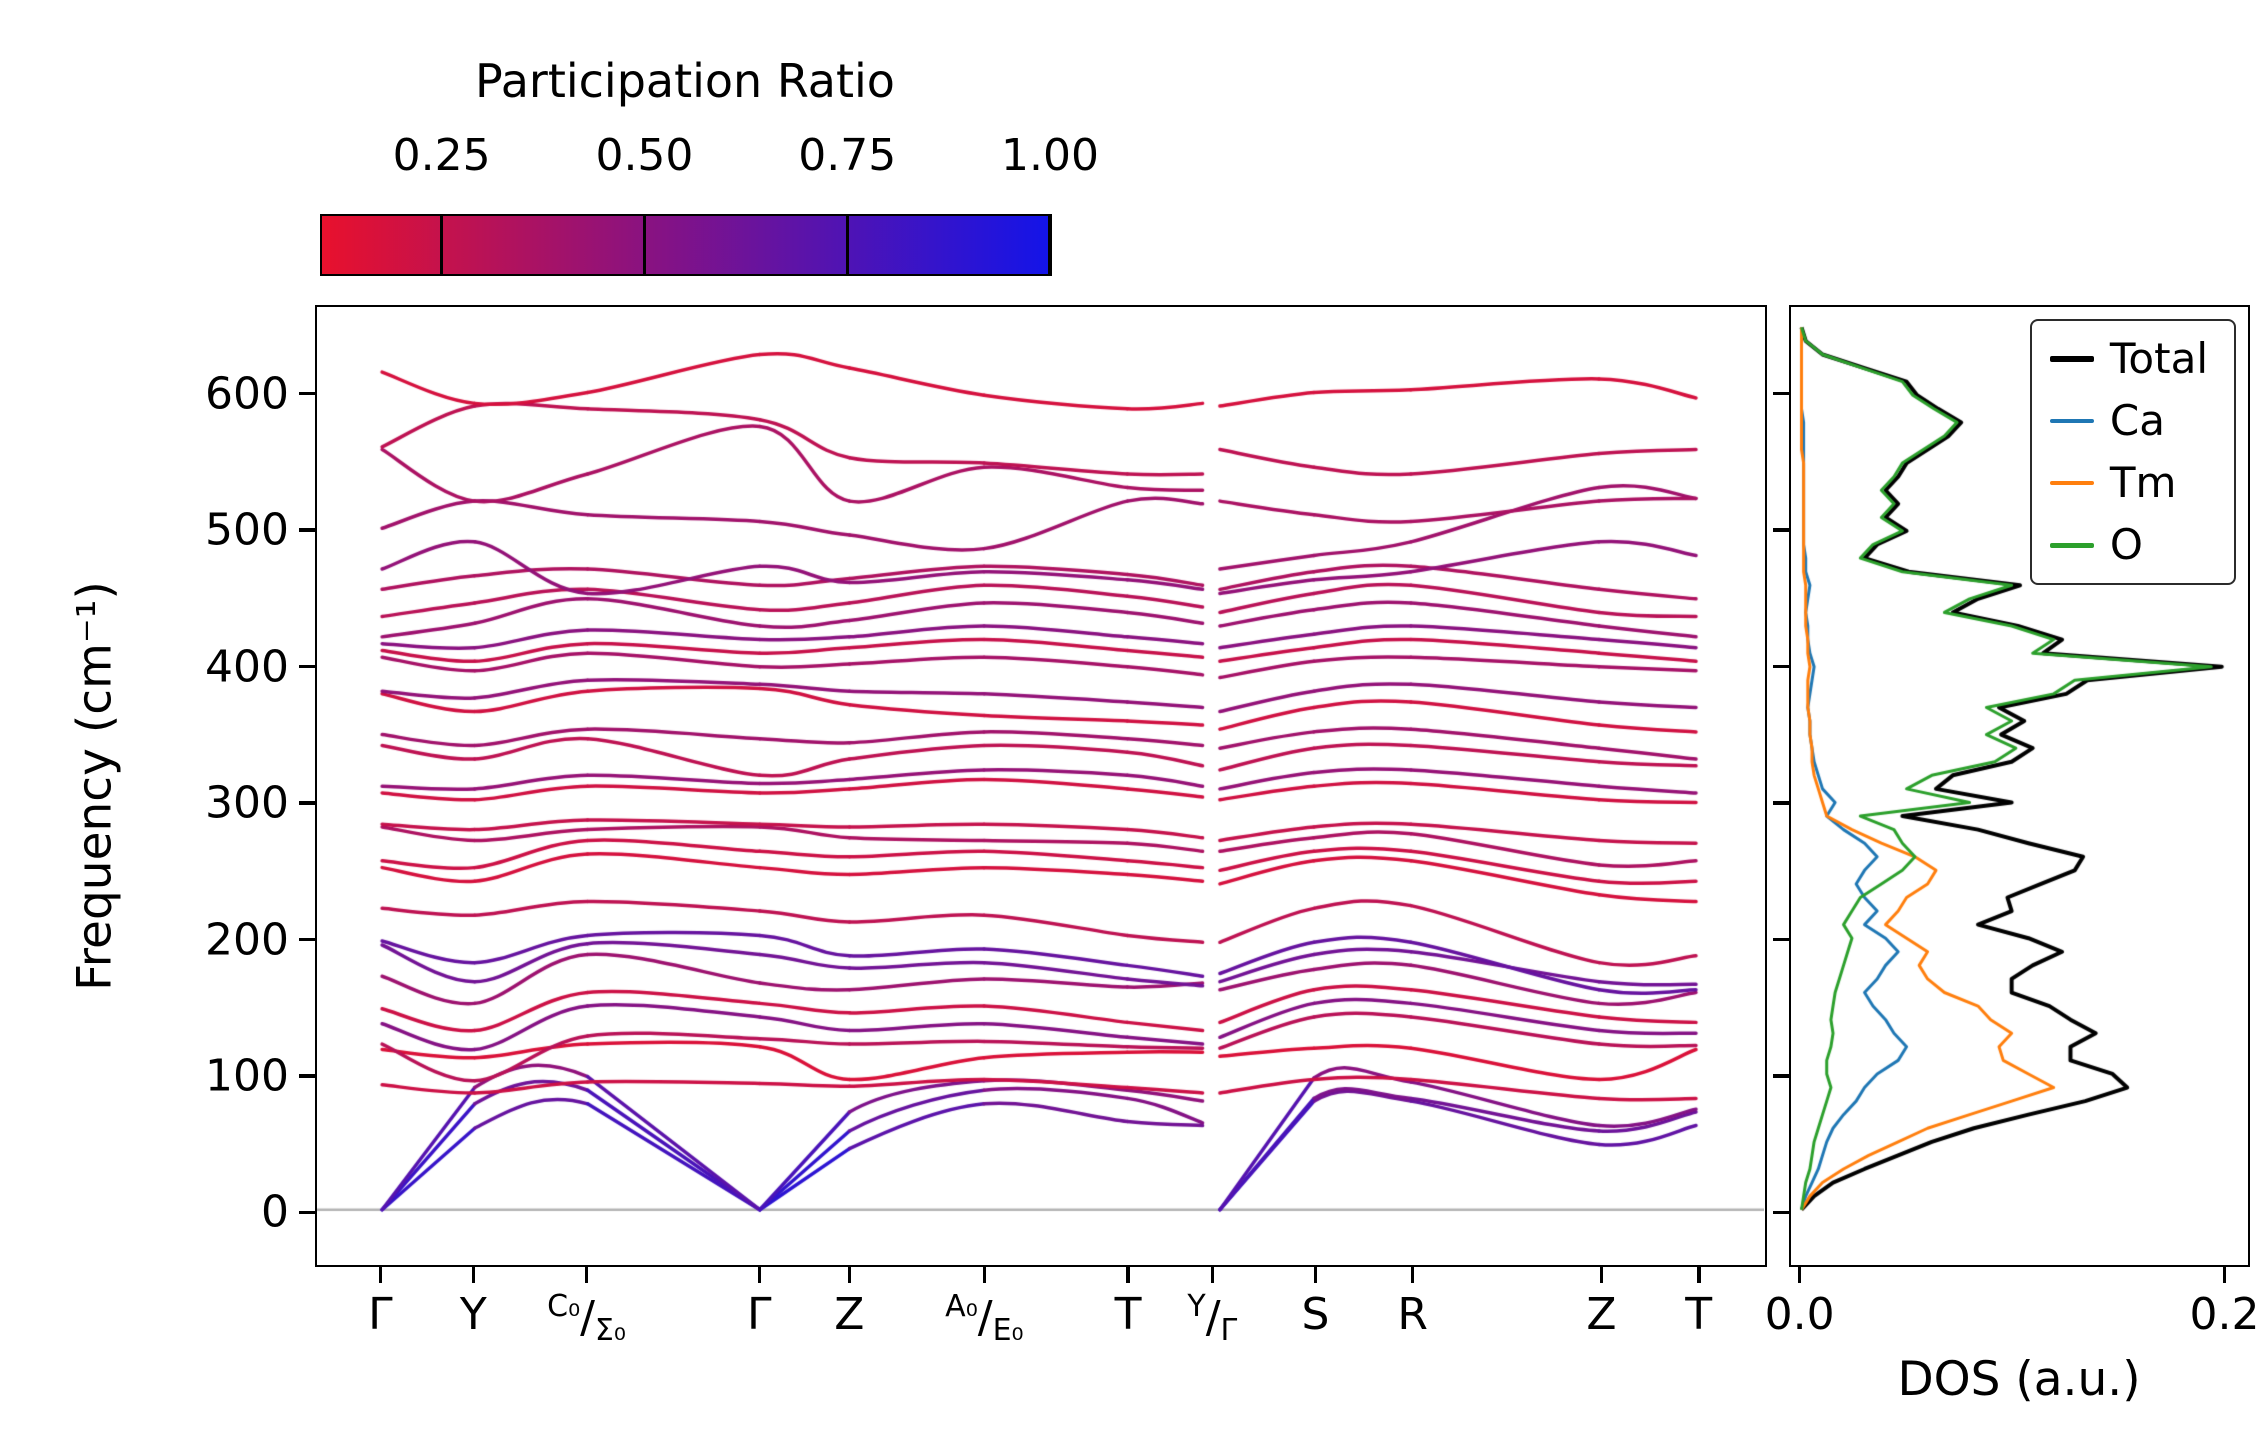 The height and width of the screenshot is (1455, 2257). I want to click on legend-item-o: O, so click(2128, 545).